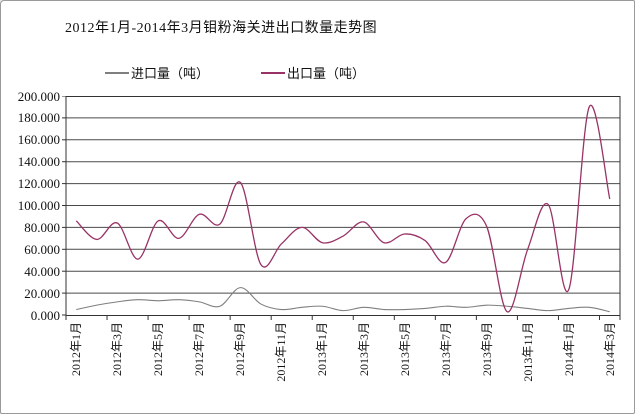 Image resolution: width=635 pixels, height=414 pixels. Describe the element at coordinates (322, 349) in the screenshot. I see `x-axis-label: 2013年1月` at that location.